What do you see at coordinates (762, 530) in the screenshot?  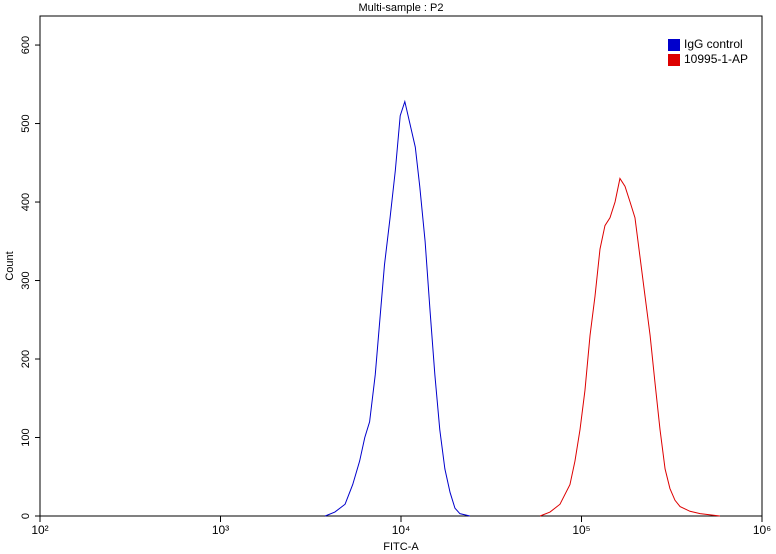 I see `x-tick-label: 10⁶` at bounding box center [762, 530].